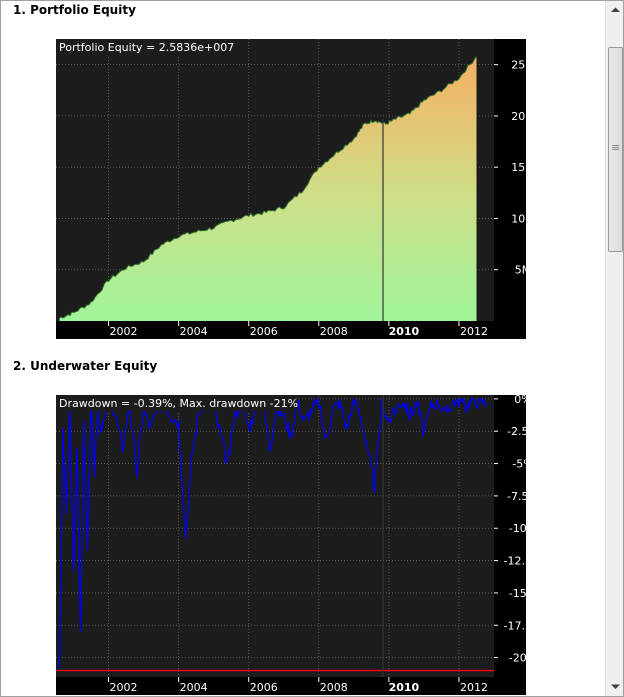 The height and width of the screenshot is (697, 624). What do you see at coordinates (178, 403) in the screenshot?
I see `drawdown-caption: Drawdown = -0.39%, Max. drawdown -21%` at bounding box center [178, 403].